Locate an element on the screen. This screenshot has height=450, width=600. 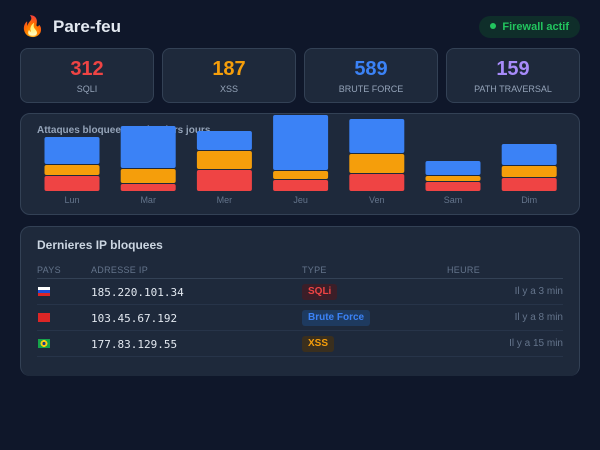
stat-card-path-traversal: 159 PATH TRAVERSAL is located at coordinates (513, 75).